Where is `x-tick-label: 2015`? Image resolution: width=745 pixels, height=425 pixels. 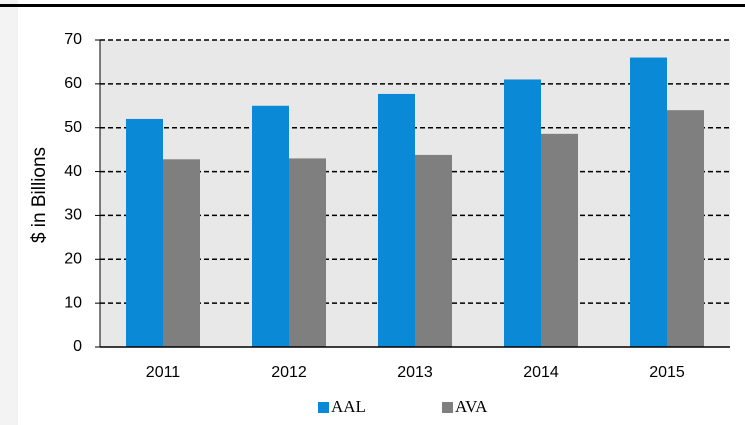
x-tick-label: 2015 is located at coordinates (667, 372).